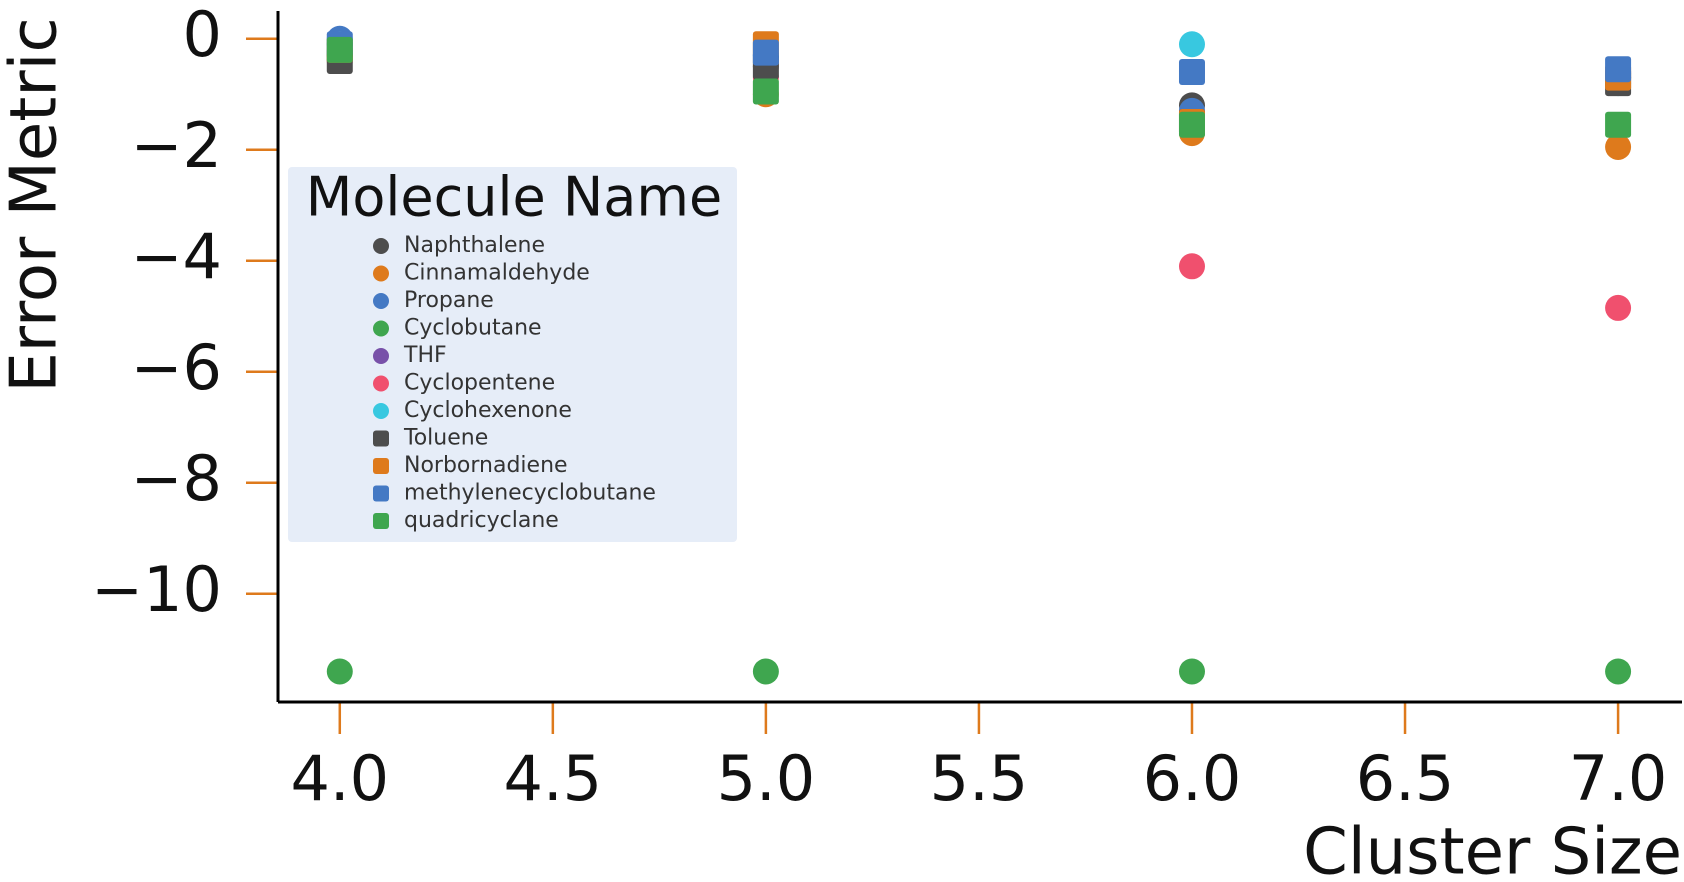  I want to click on legend-label: quadricyclane, so click(481, 520).